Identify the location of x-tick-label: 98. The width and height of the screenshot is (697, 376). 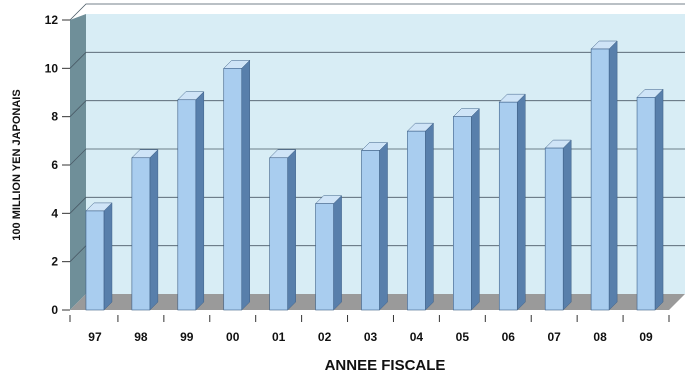
(141, 337).